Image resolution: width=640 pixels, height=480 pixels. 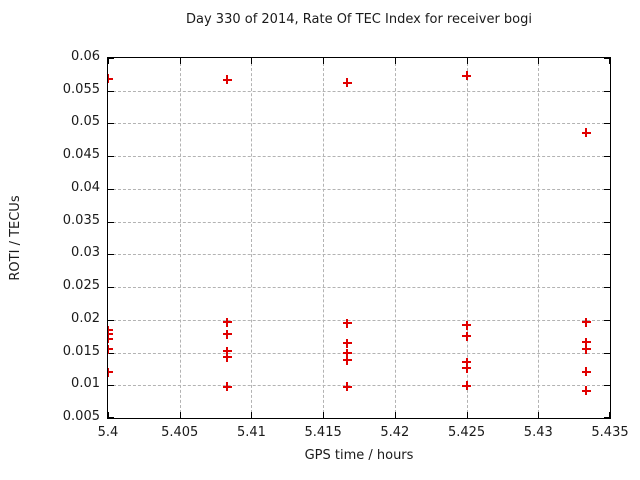 I want to click on y-tick-label: 0.05, so click(x=85, y=122).